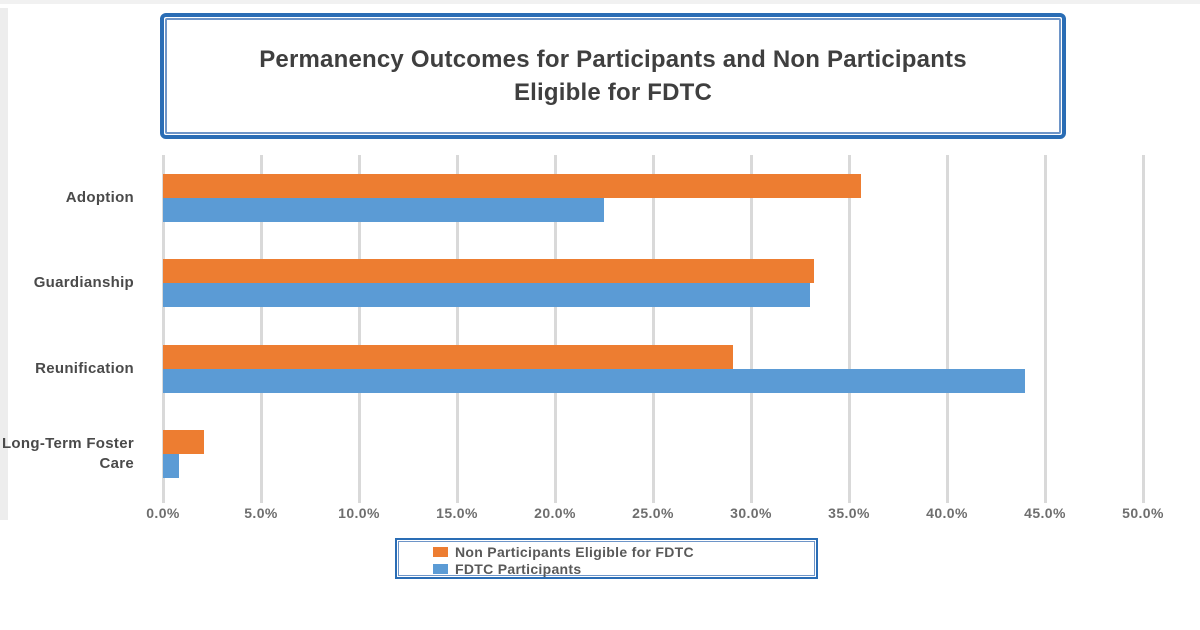  I want to click on bar-non-participants-eligible-for-fdtc-guardianship, so click(488, 271).